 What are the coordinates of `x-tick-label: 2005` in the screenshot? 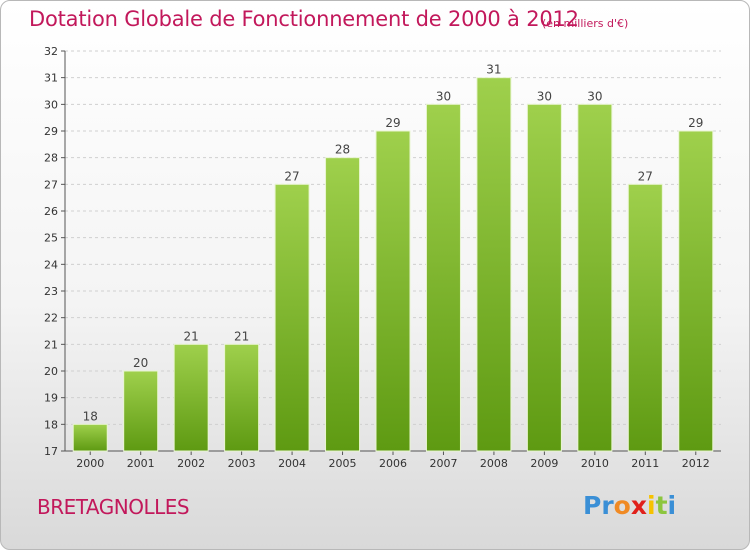 It's located at (343, 463).